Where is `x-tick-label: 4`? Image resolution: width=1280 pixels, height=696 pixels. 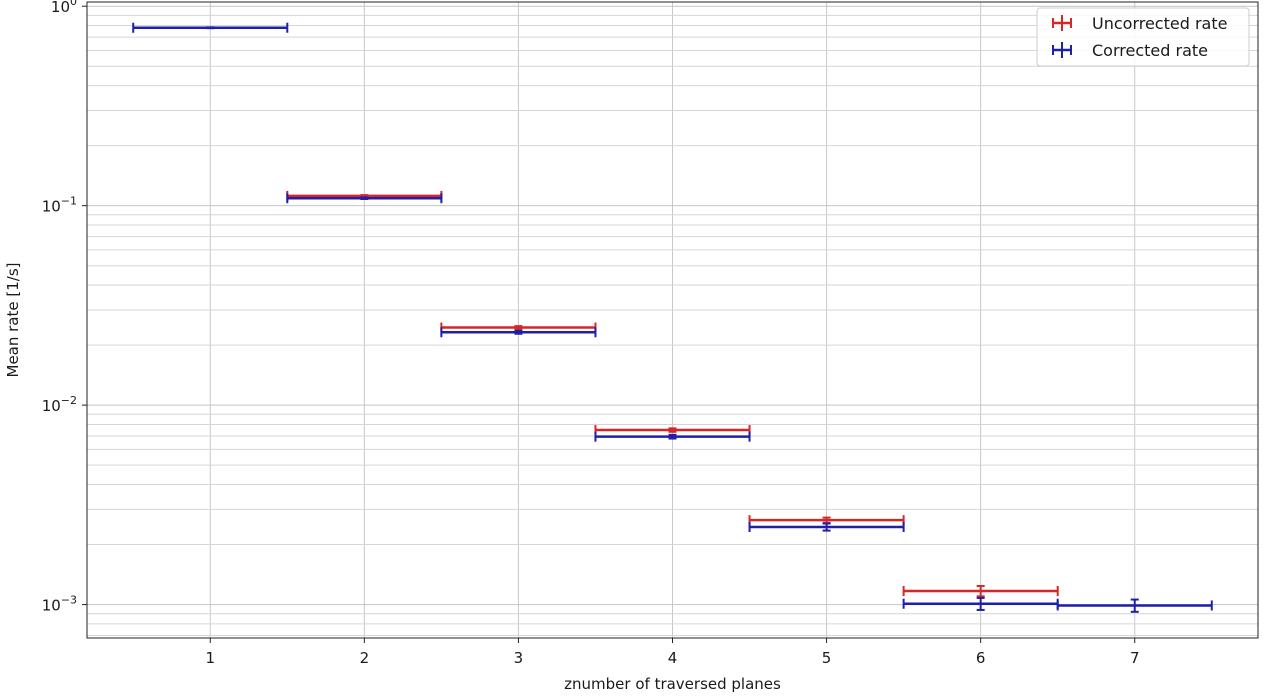 x-tick-label: 4 is located at coordinates (673, 658).